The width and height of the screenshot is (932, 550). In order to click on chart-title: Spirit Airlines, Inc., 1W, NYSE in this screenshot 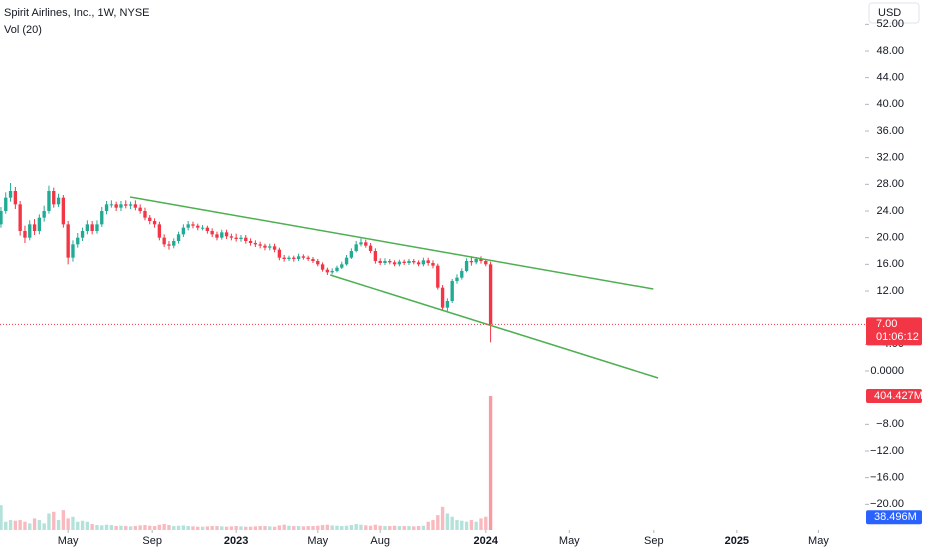, I will do `click(77, 13)`.